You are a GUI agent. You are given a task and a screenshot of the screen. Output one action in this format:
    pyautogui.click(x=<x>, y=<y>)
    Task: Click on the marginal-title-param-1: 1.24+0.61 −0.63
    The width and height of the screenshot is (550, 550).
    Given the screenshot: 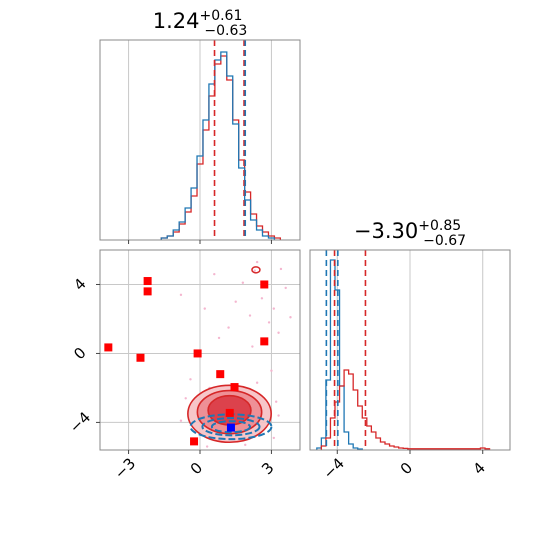 What is the action you would take?
    pyautogui.click(x=200, y=23)
    